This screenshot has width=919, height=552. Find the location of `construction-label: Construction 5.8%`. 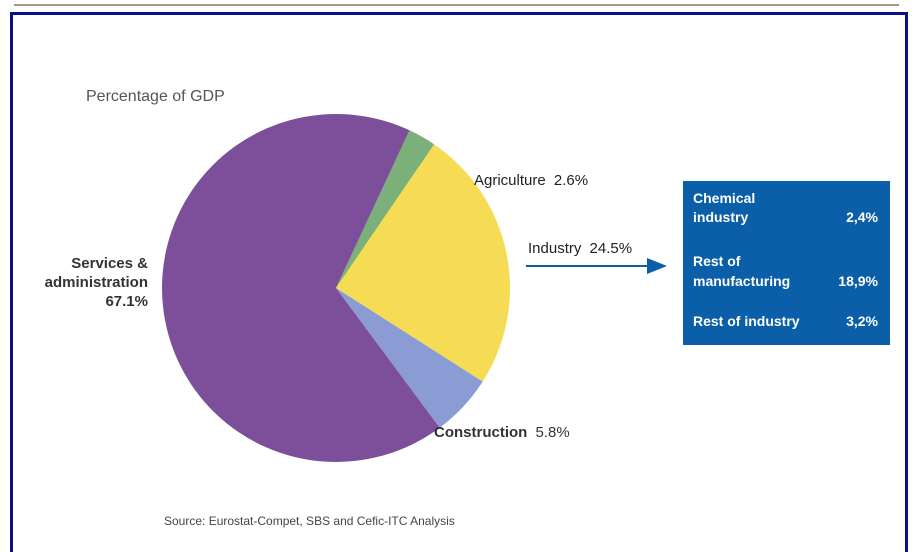

construction-label: Construction 5.8% is located at coordinates (502, 432).